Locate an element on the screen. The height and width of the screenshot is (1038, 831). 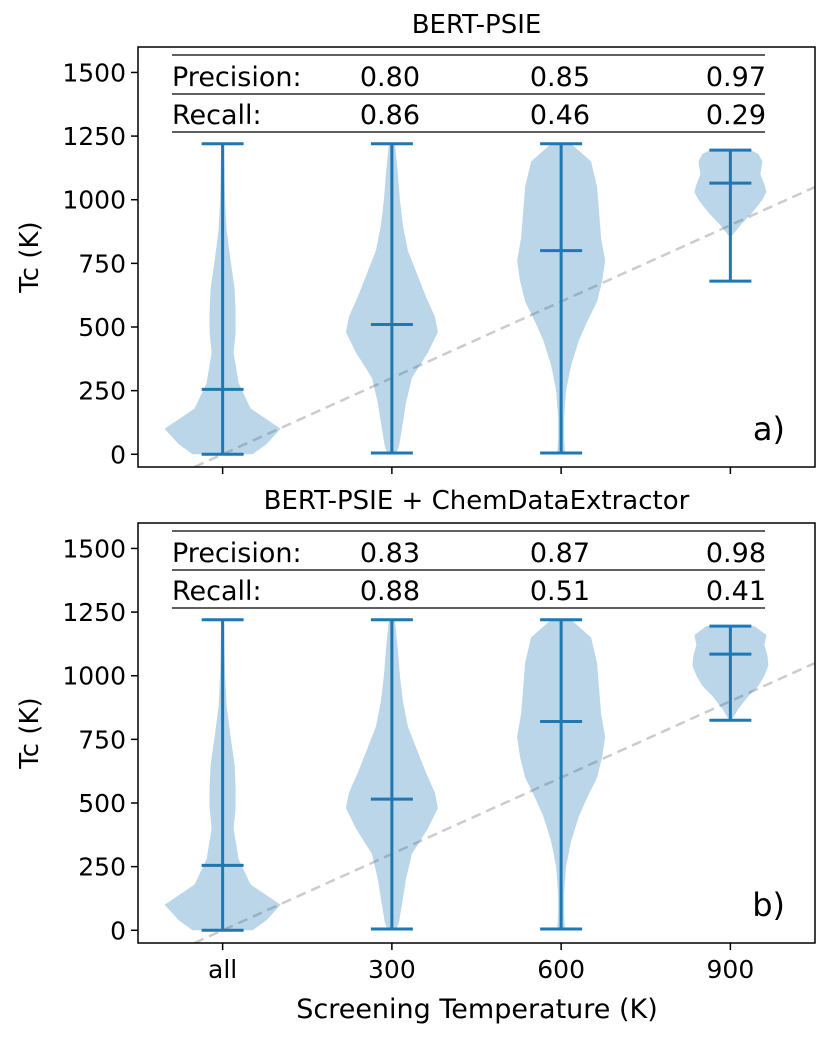
recall-value: 0.88 is located at coordinates (390, 591).